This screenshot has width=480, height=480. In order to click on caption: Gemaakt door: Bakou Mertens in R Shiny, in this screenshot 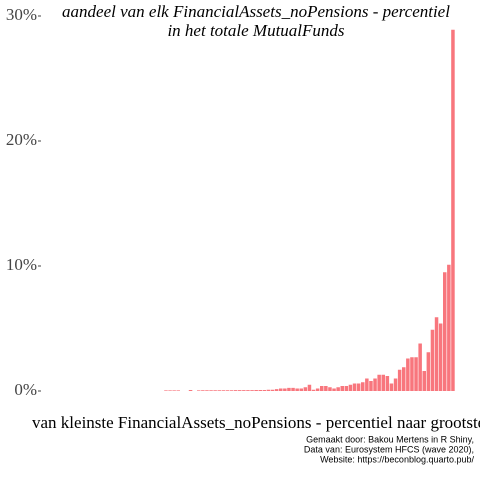, I will do `click(390, 439)`.